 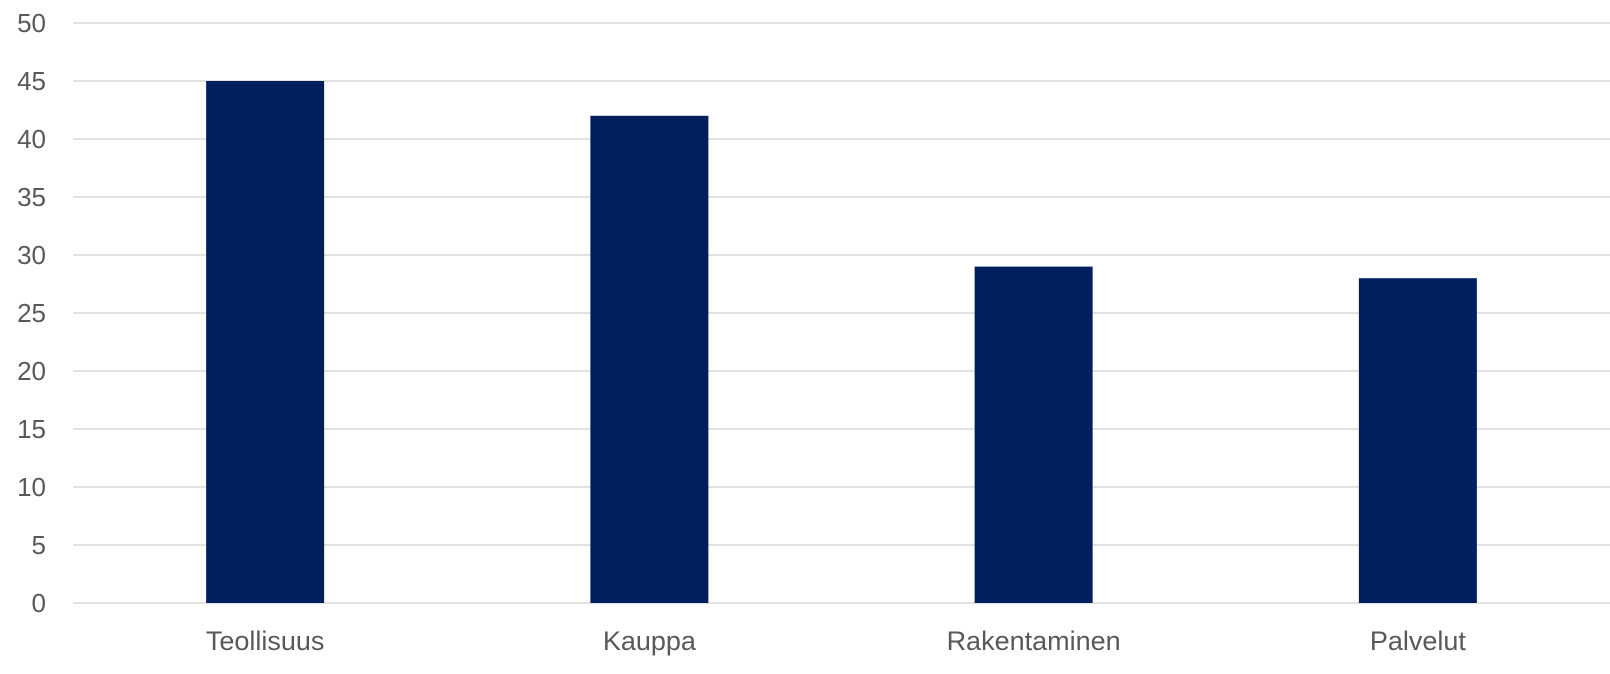 What do you see at coordinates (31, 487) in the screenshot?
I see `y-tick-label: 10` at bounding box center [31, 487].